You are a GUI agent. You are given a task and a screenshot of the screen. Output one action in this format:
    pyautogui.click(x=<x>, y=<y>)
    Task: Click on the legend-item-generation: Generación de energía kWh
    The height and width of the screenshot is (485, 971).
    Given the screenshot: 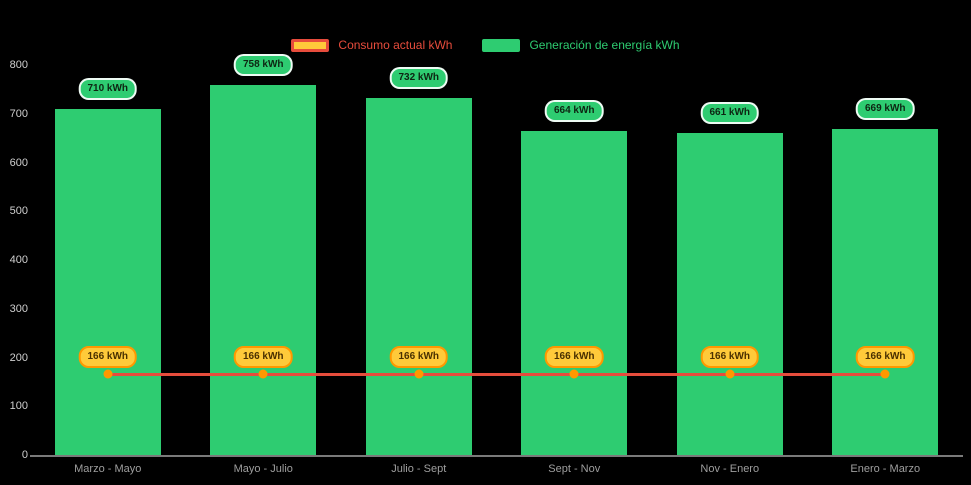 What is the action you would take?
    pyautogui.click(x=581, y=45)
    